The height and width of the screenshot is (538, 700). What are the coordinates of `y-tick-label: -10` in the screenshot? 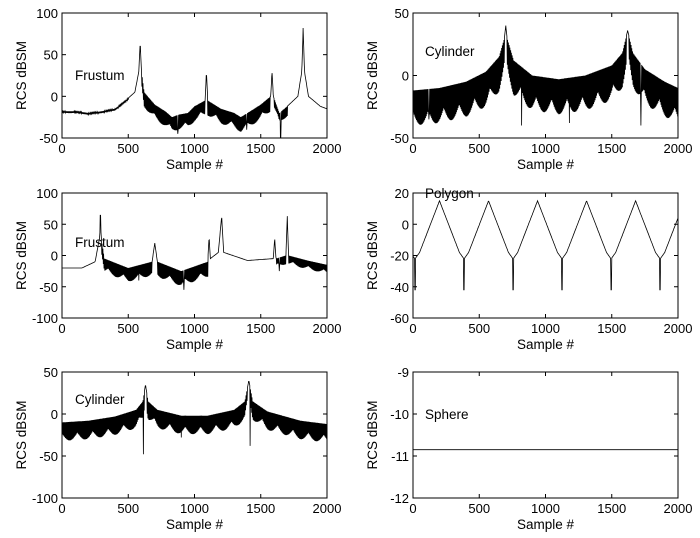 It's located at (399, 414).